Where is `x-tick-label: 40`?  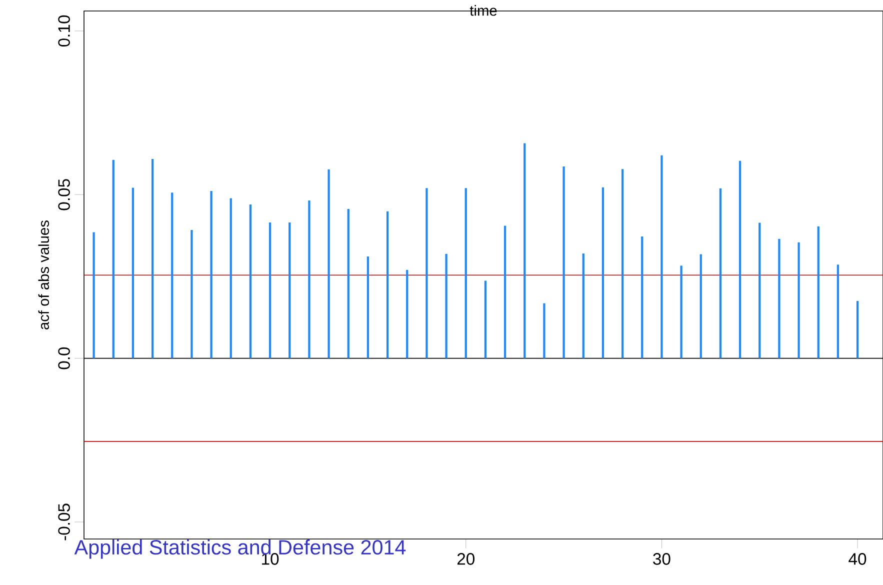
x-tick-label: 40 is located at coordinates (857, 559).